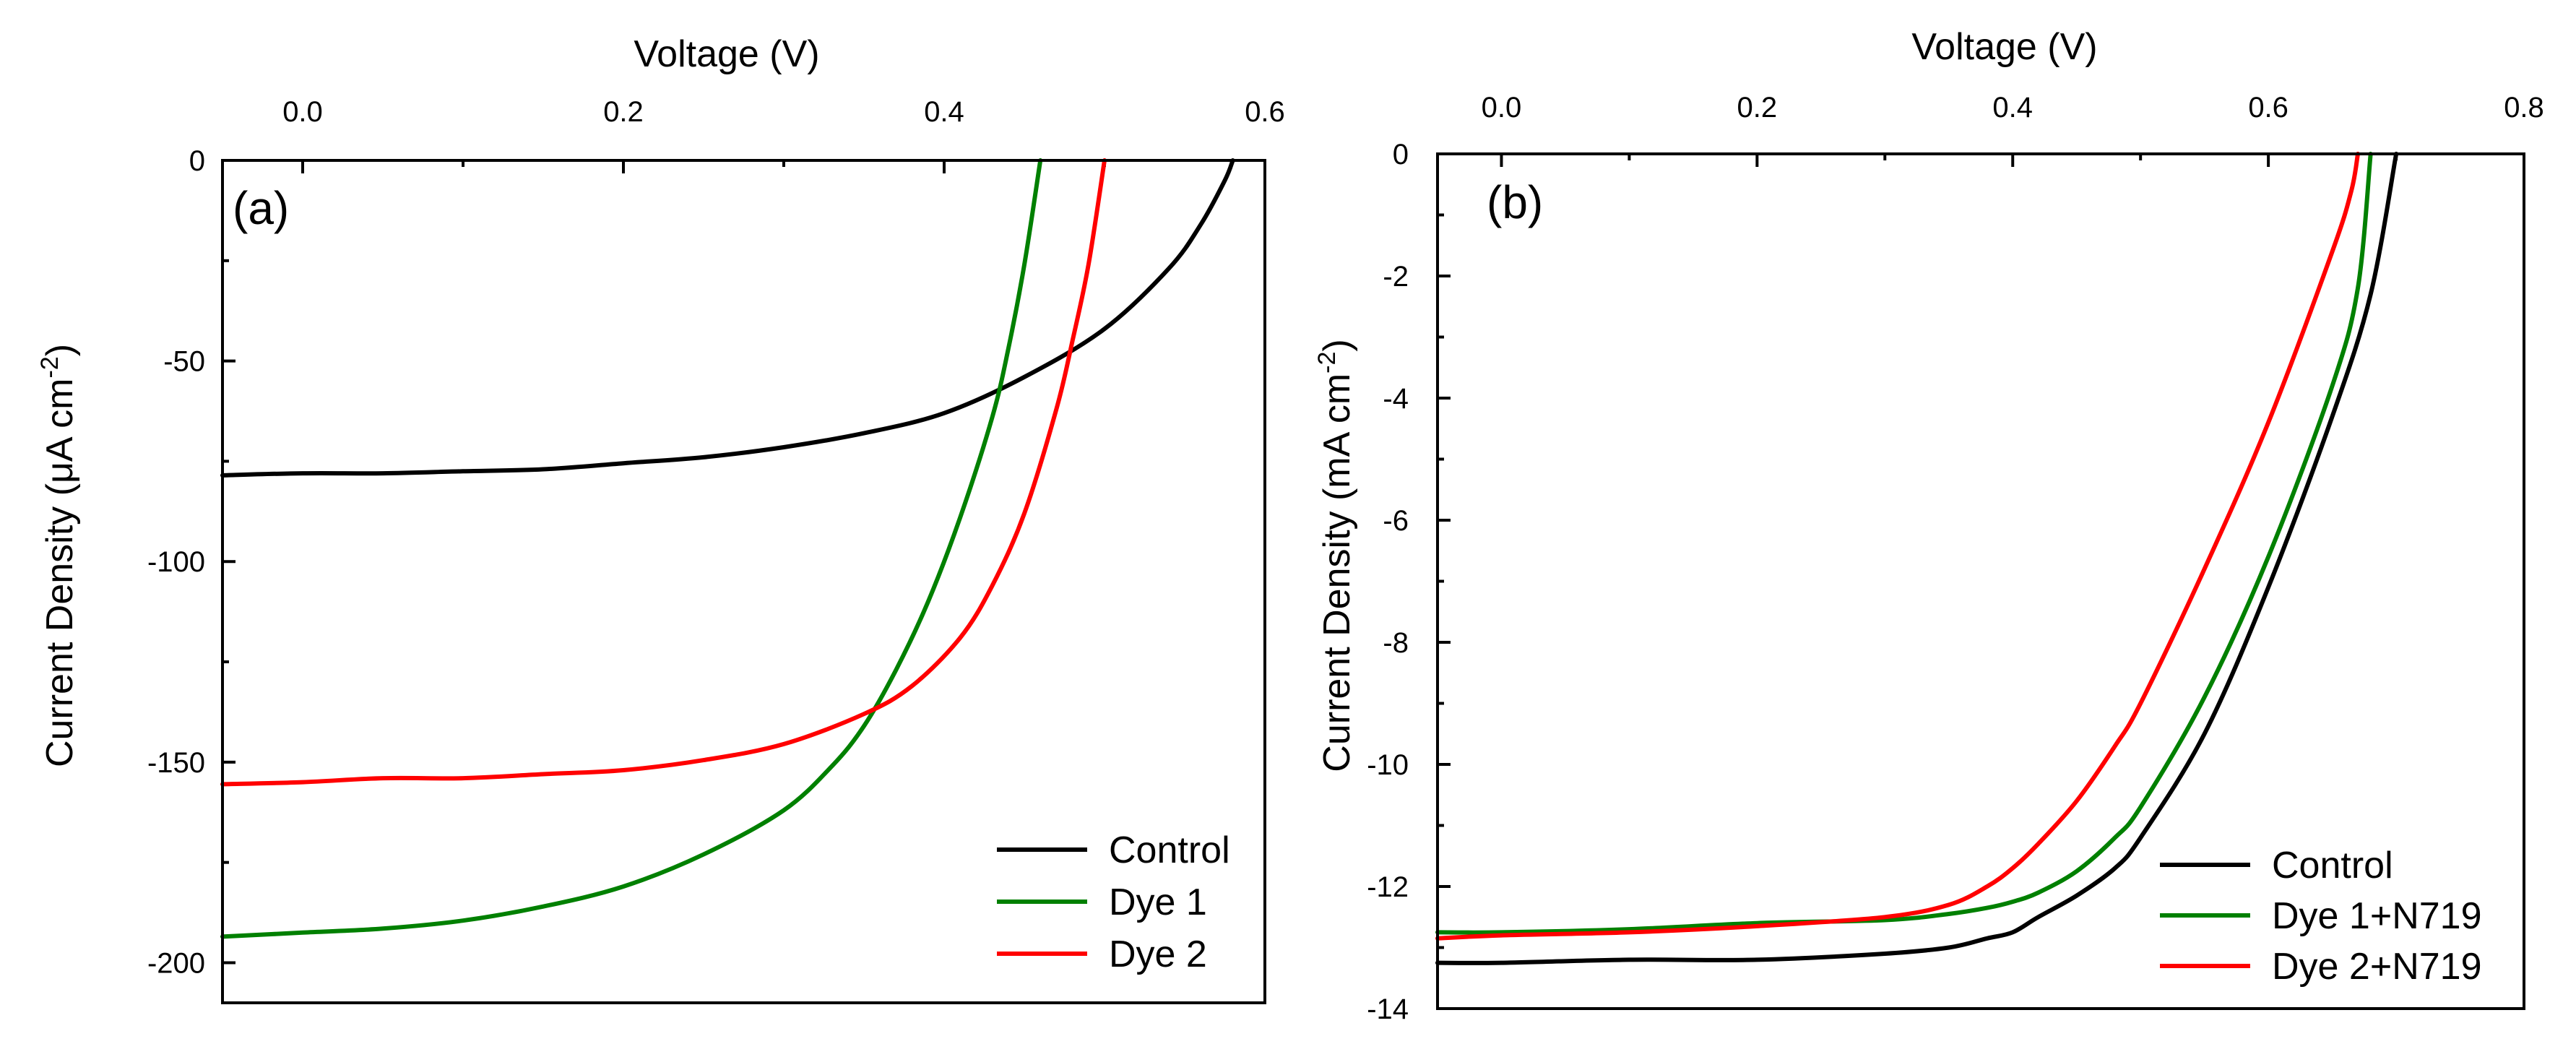  What do you see at coordinates (1757, 108) in the screenshot?
I see `panel-b-x-tick-label: 0.2` at bounding box center [1757, 108].